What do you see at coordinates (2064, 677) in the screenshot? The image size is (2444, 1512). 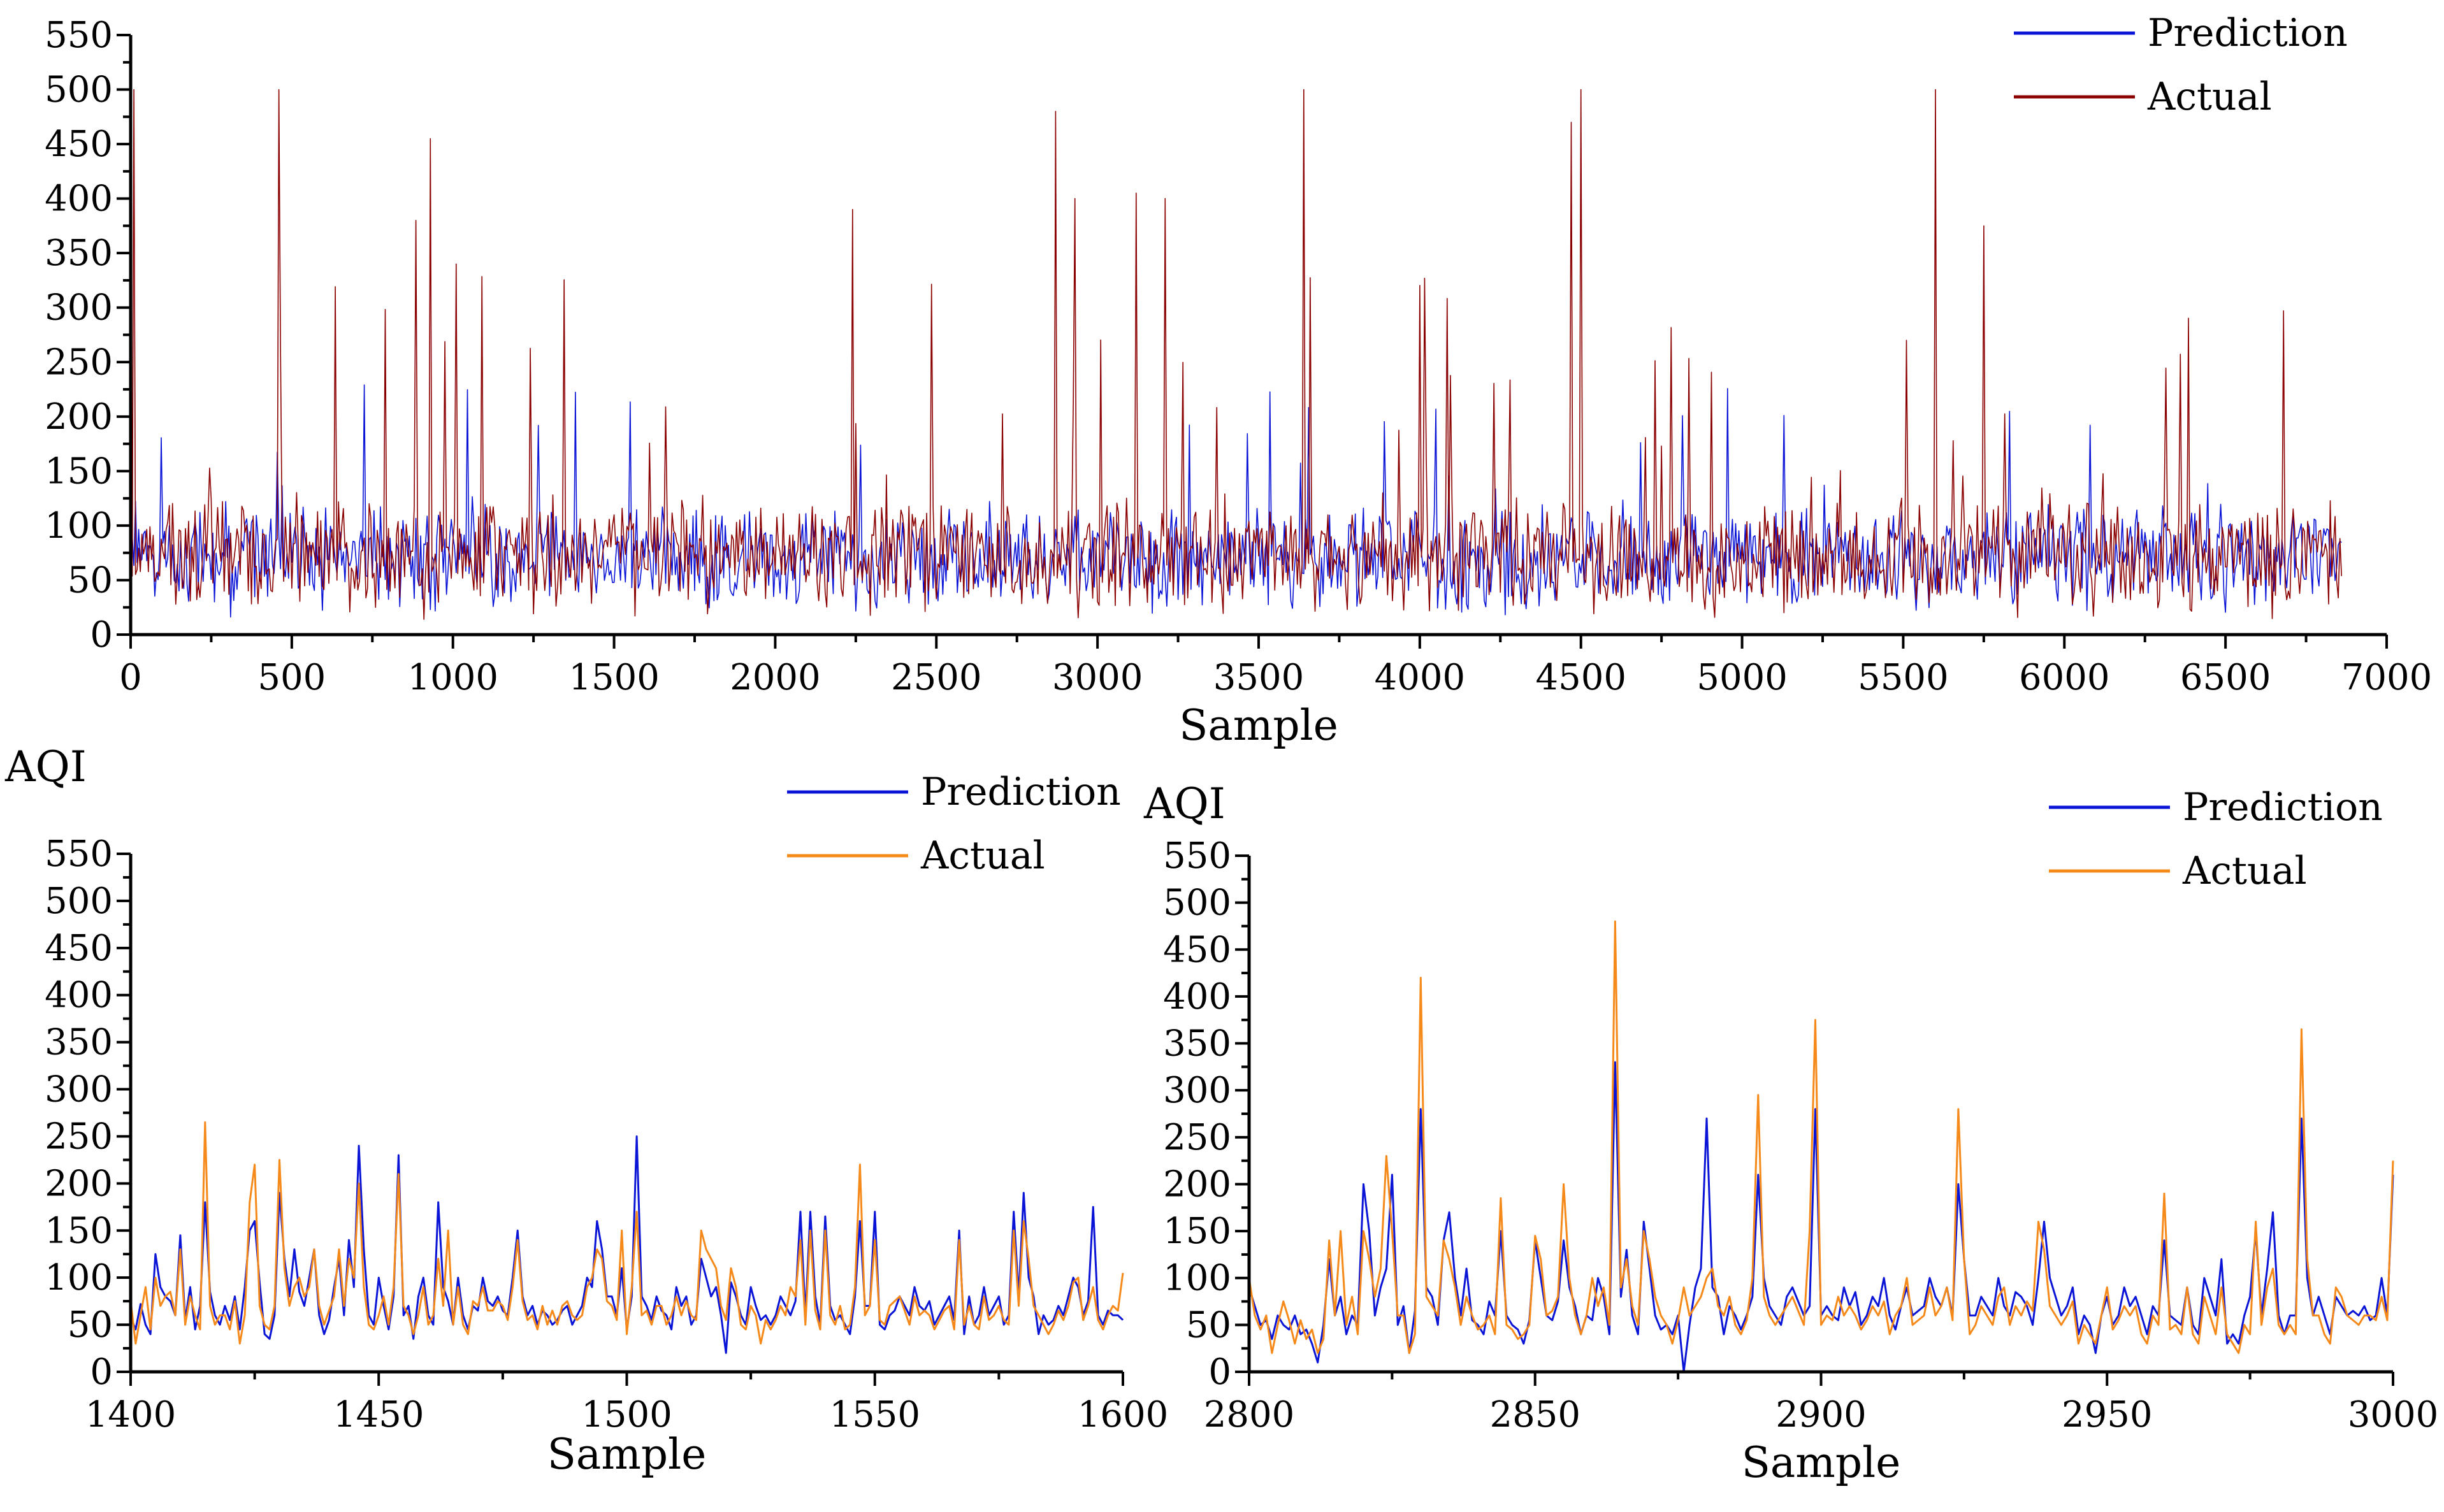 I see `x-tick-label: 6000` at bounding box center [2064, 677].